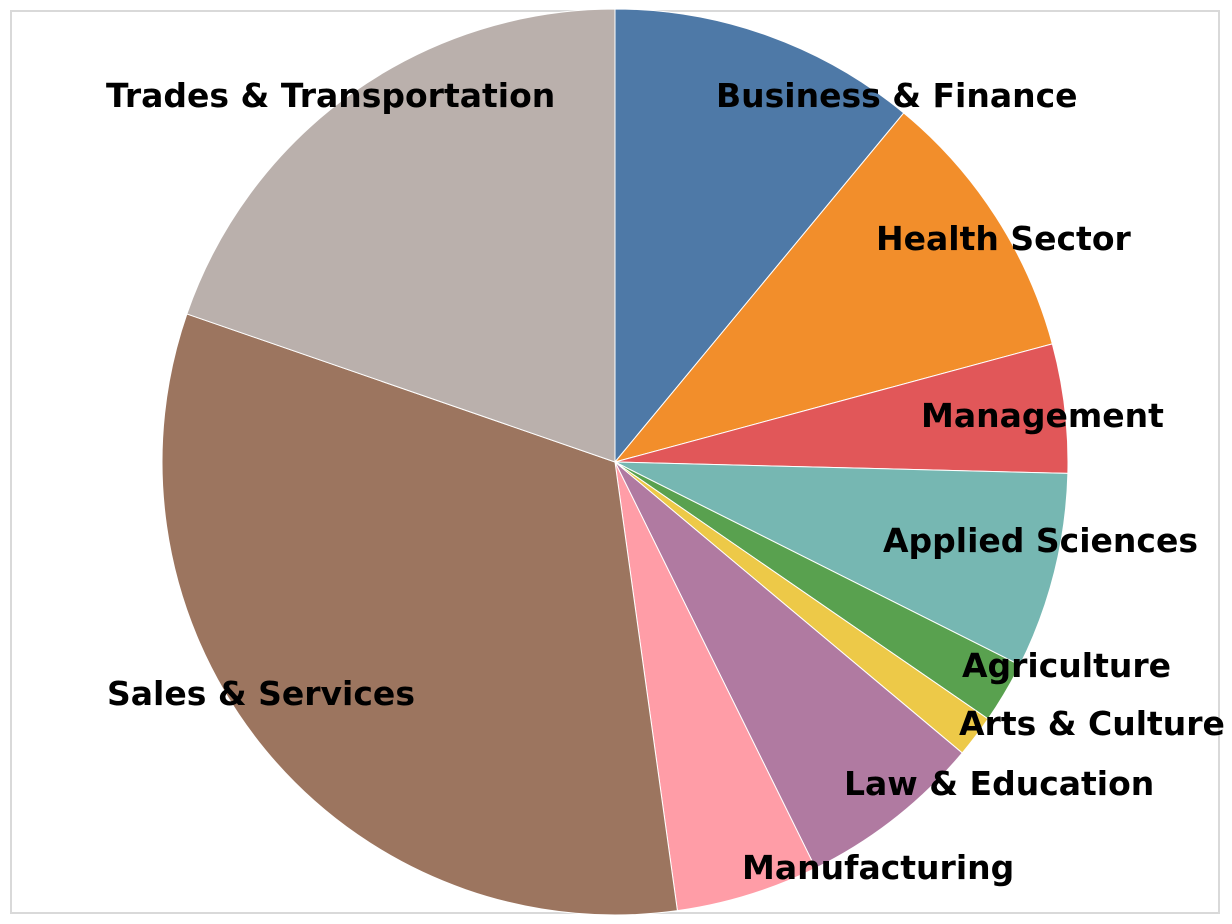  I want to click on label-applied-sciences: Applied Sciences, so click(1040, 540).